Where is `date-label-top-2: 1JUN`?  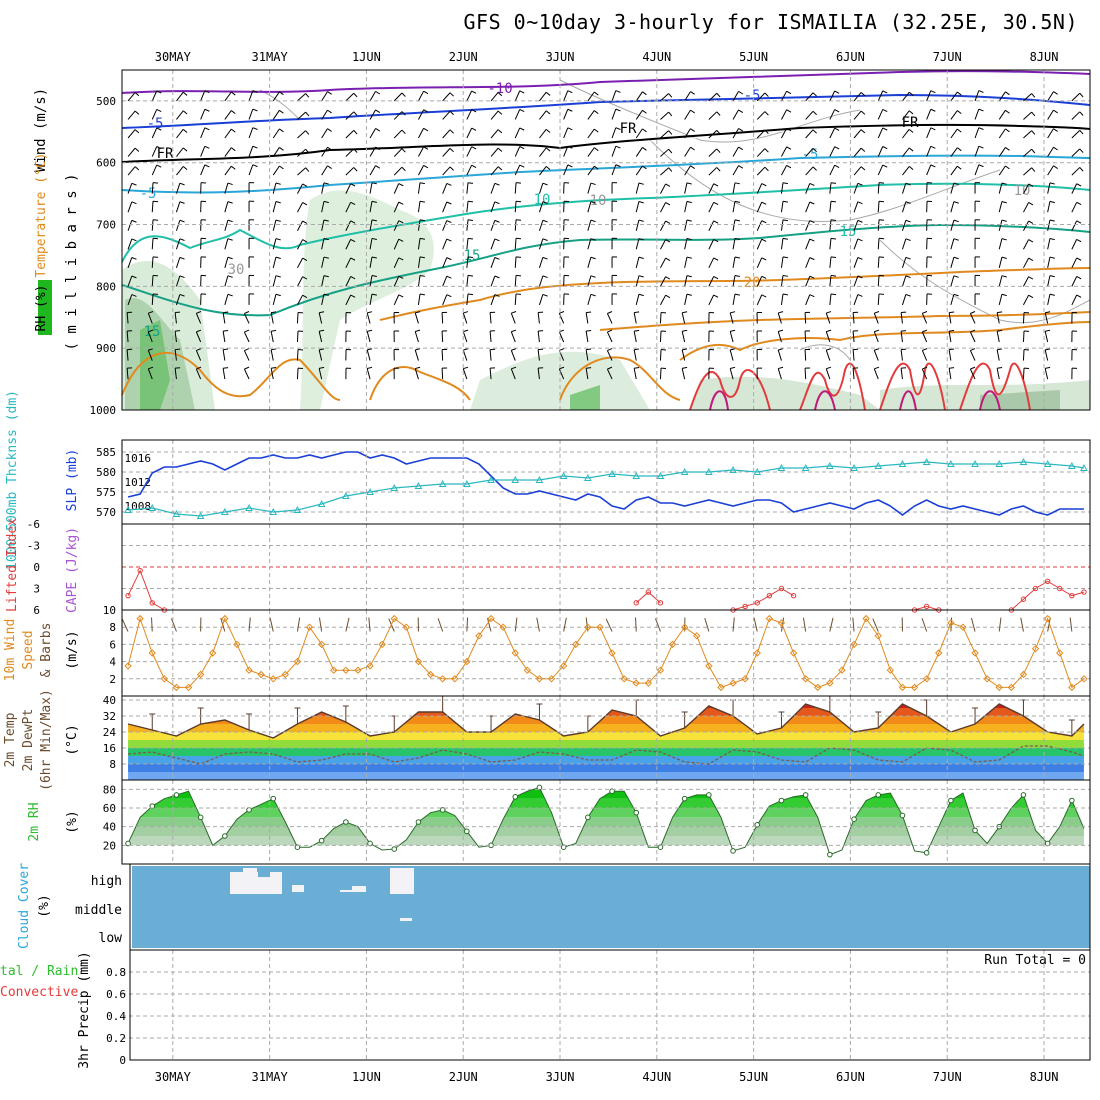
date-label-top-2: 1JUN is located at coordinates (366, 57).